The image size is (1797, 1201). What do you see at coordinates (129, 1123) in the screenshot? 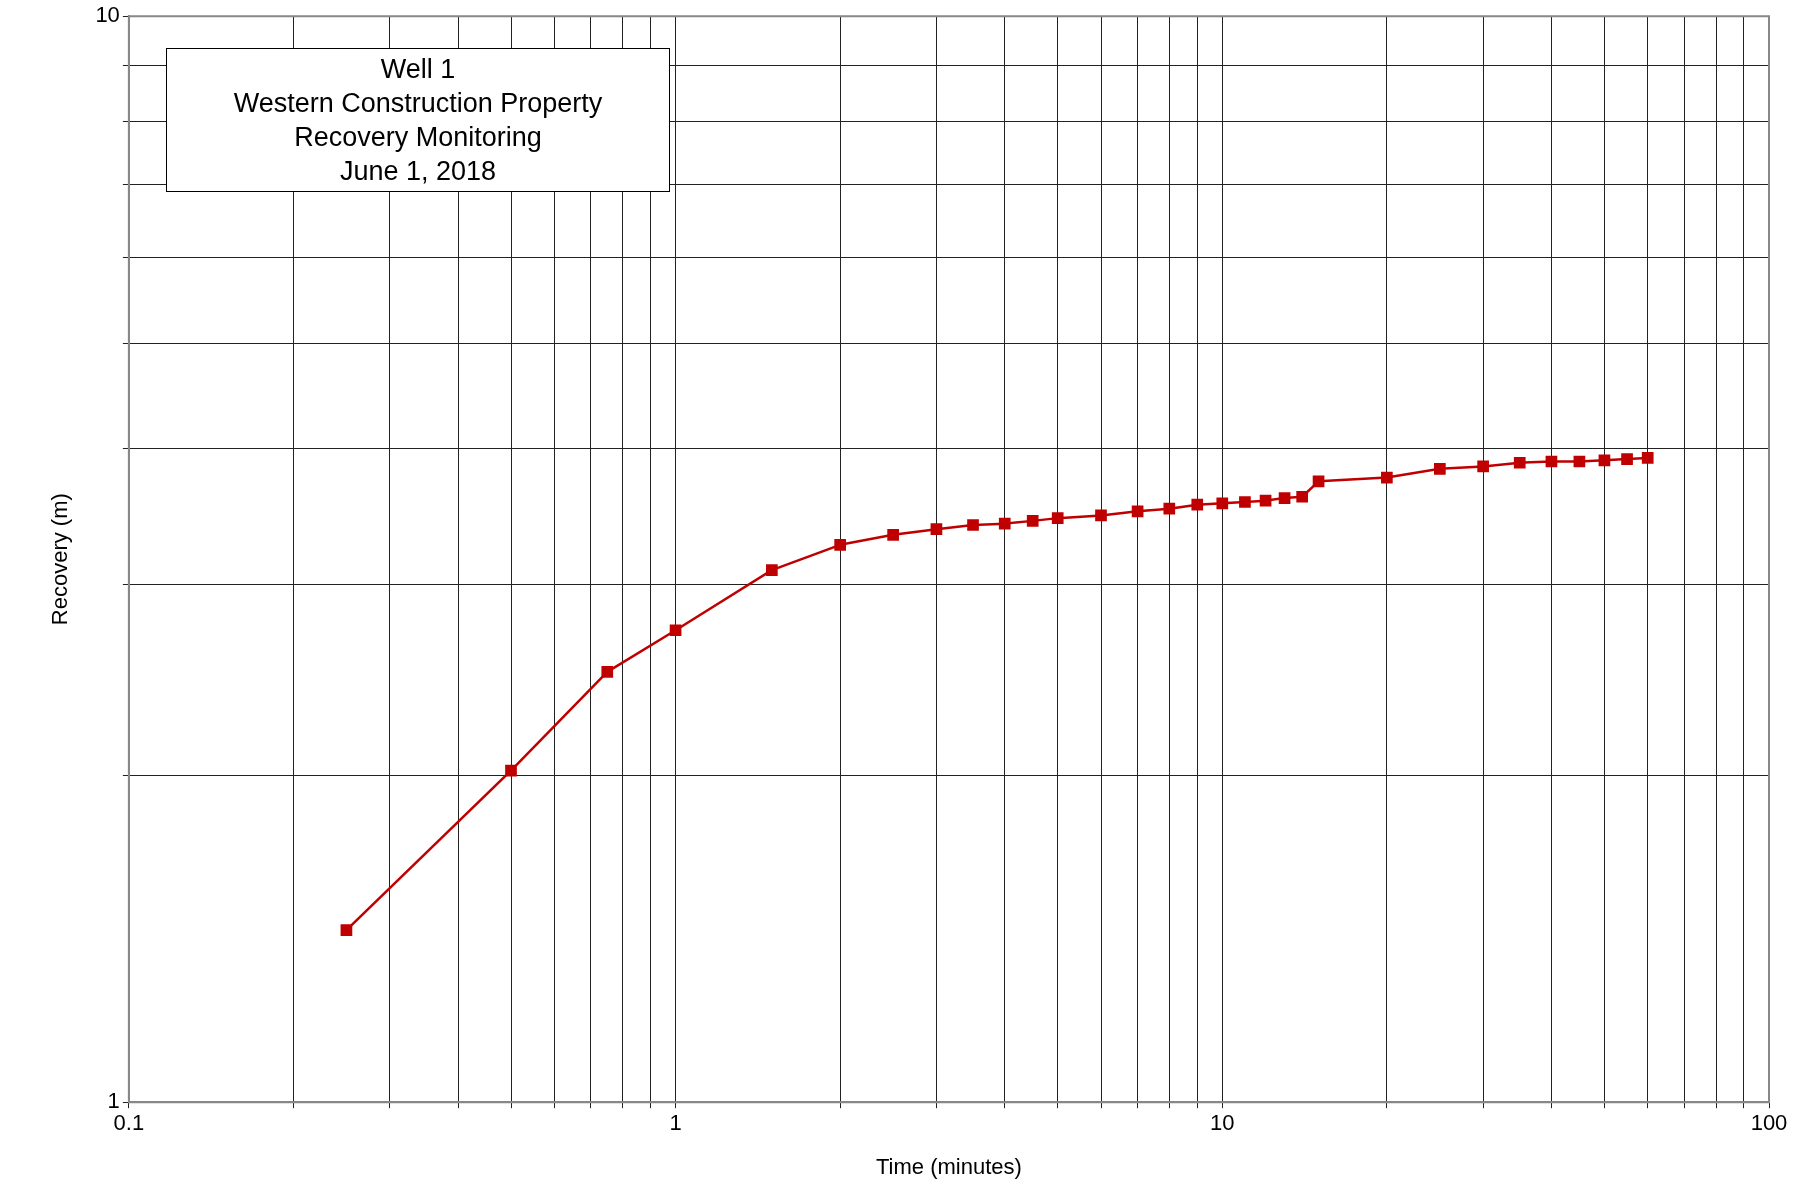
I see `x-tick-label: 0.1` at bounding box center [129, 1123].